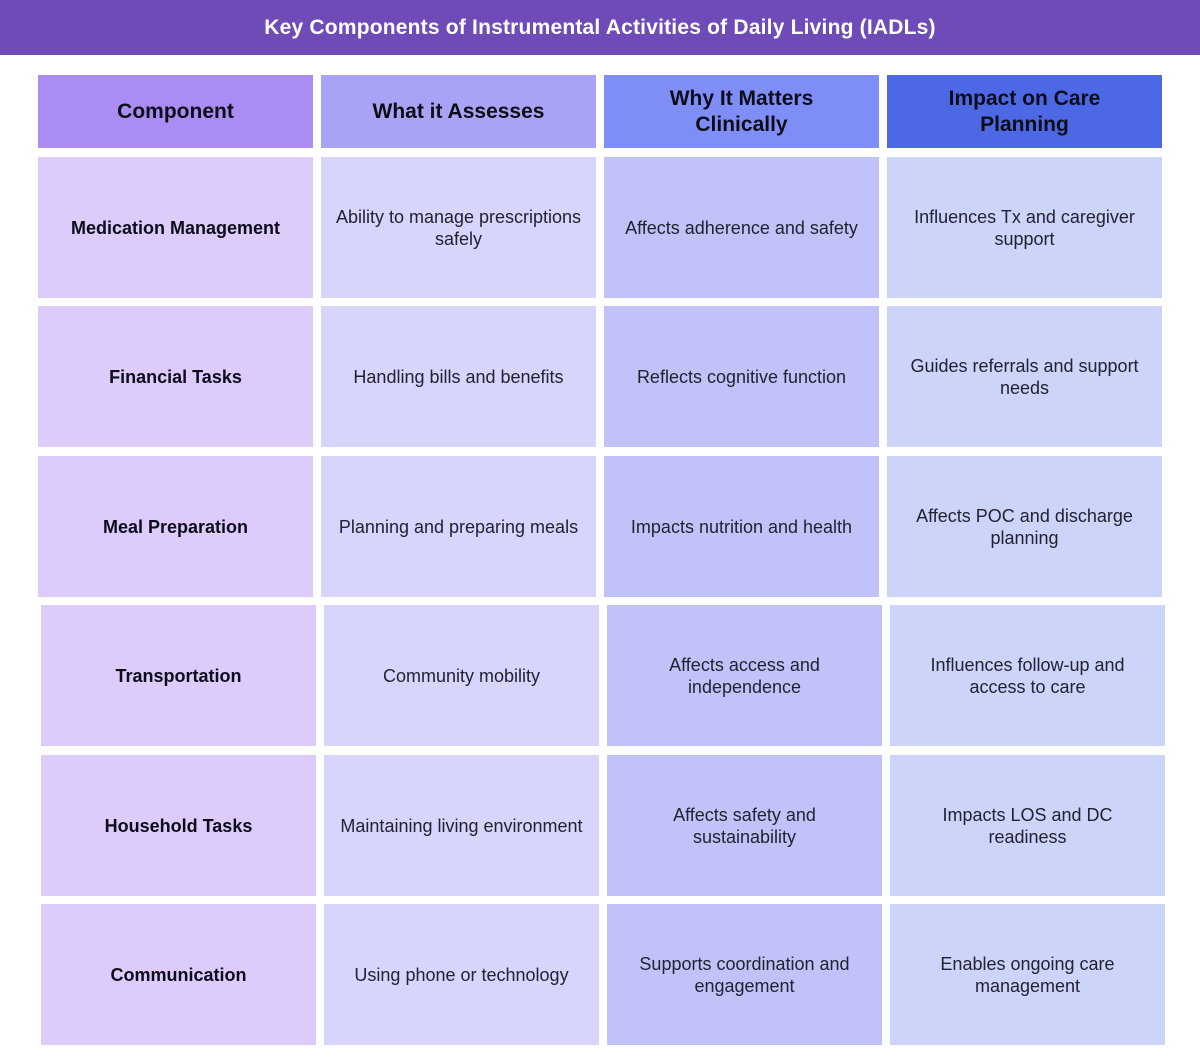 This screenshot has height=1059, width=1200. Describe the element at coordinates (458, 227) in the screenshot. I see `table-cell-assesses: Ability to manage prescriptions safely` at that location.